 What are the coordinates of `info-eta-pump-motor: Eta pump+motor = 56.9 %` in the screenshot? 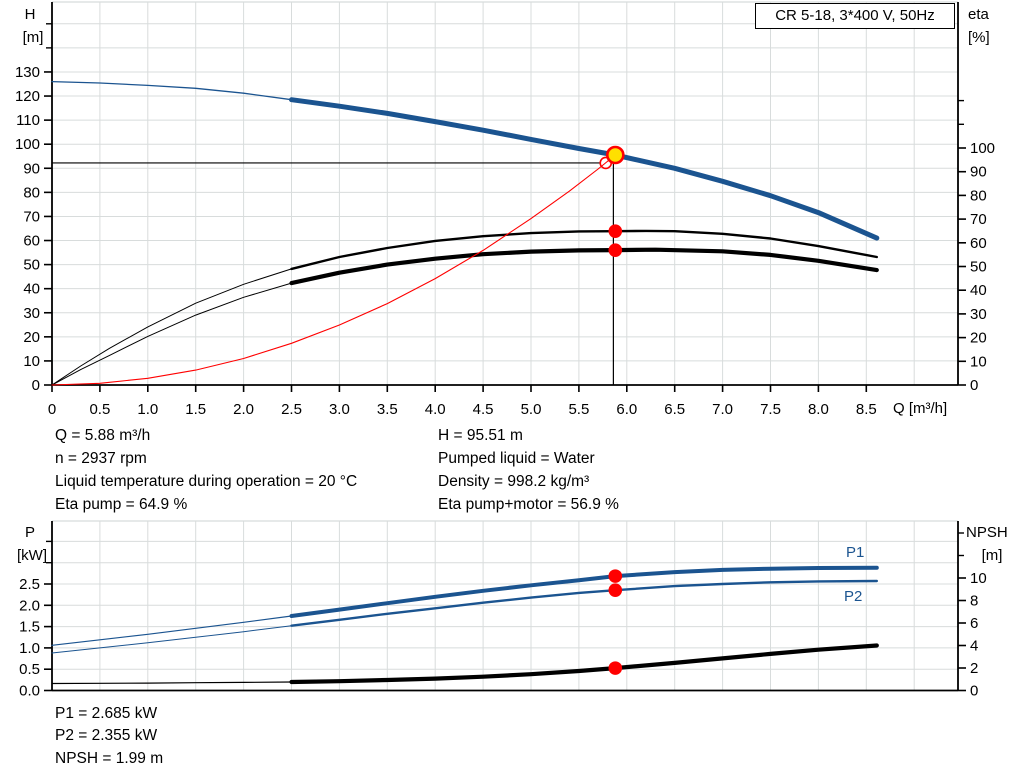 It's located at (528, 504).